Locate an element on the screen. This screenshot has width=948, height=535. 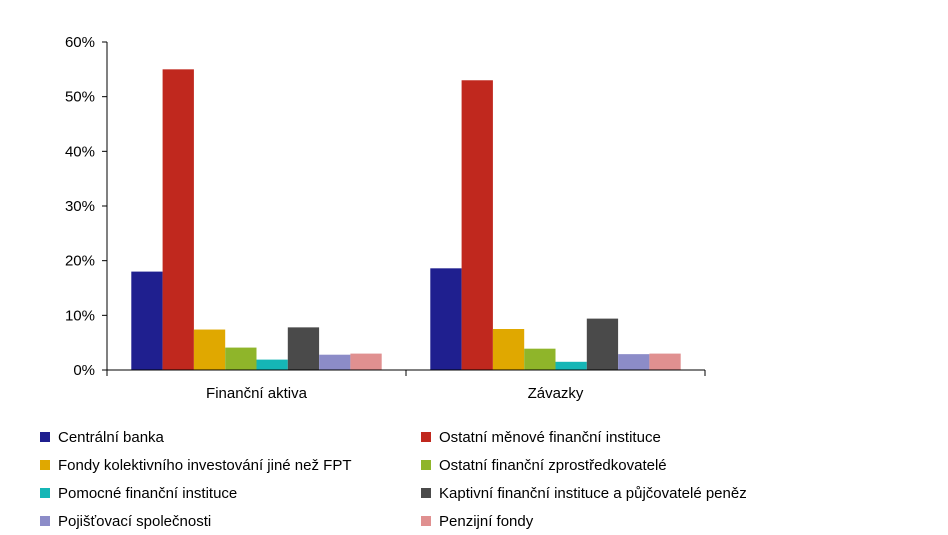
legend-item: Pojišťovací společnosti is located at coordinates (230, 521).